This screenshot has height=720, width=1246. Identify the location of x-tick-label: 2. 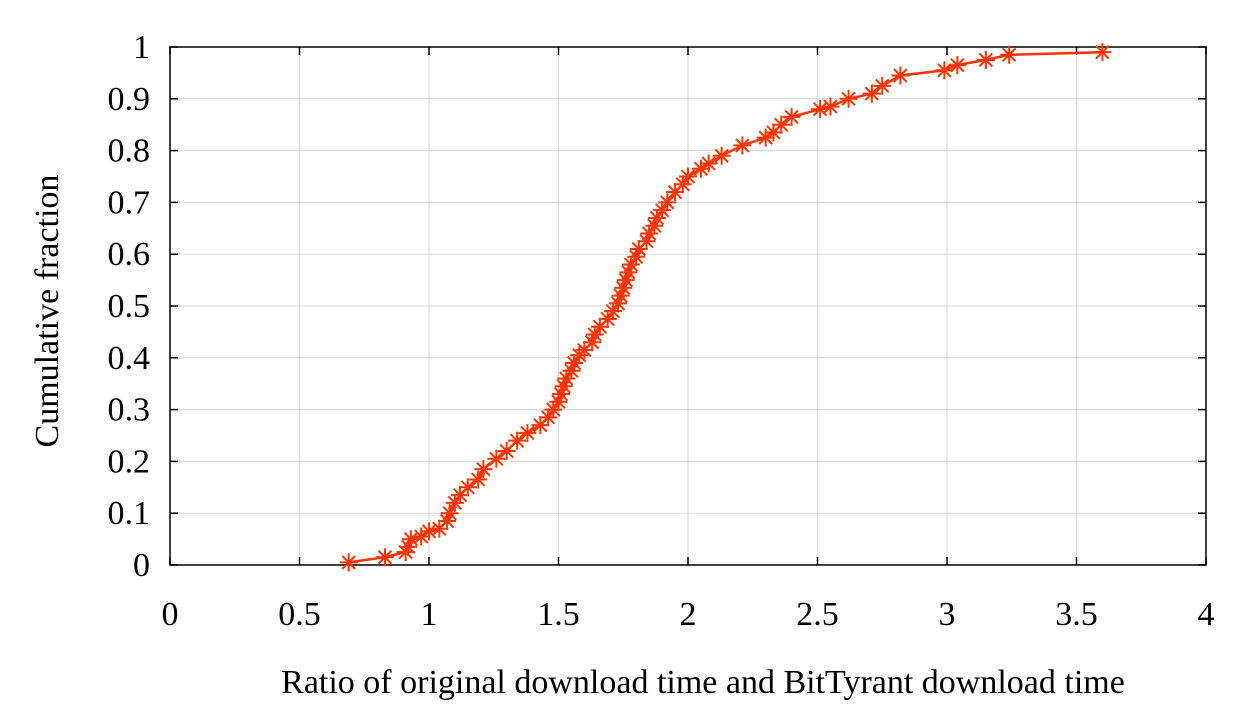
(688, 614).